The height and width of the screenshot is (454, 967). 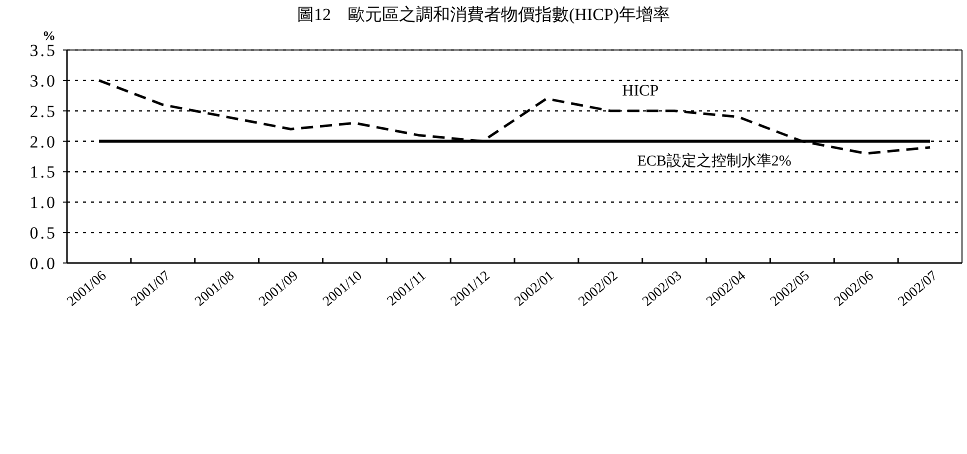 What do you see at coordinates (43, 111) in the screenshot?
I see `y-tick-label: 2.5` at bounding box center [43, 111].